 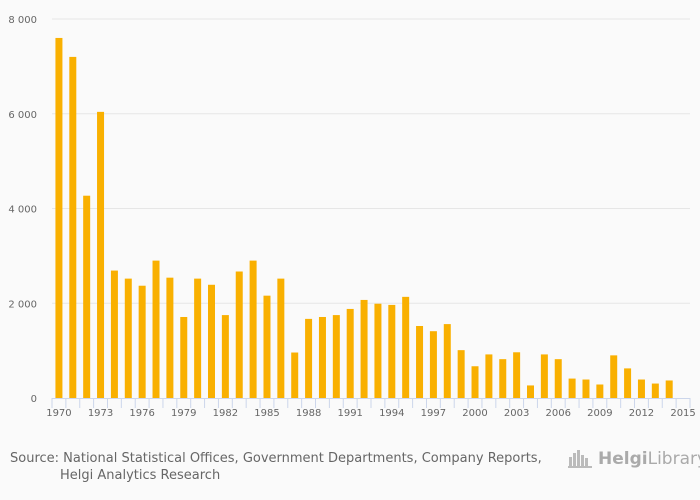 What do you see at coordinates (673, 459) in the screenshot?
I see `logo-text: Library` at bounding box center [673, 459].